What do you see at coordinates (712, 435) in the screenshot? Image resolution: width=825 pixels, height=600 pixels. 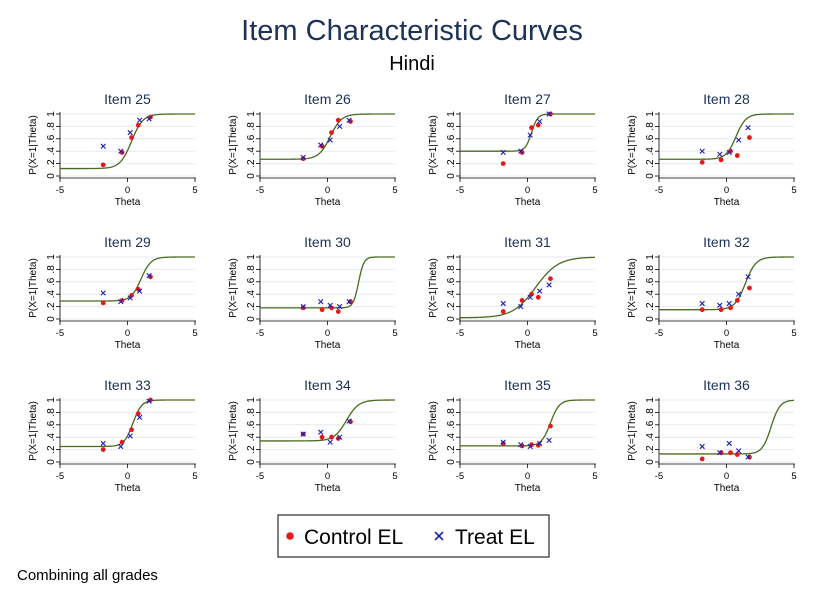 I see `panel-item-36: 0 .2 .4 .6 .8 1 -5 0 5 Theta P(X=1|Theta) Item 36` at bounding box center [712, 435].